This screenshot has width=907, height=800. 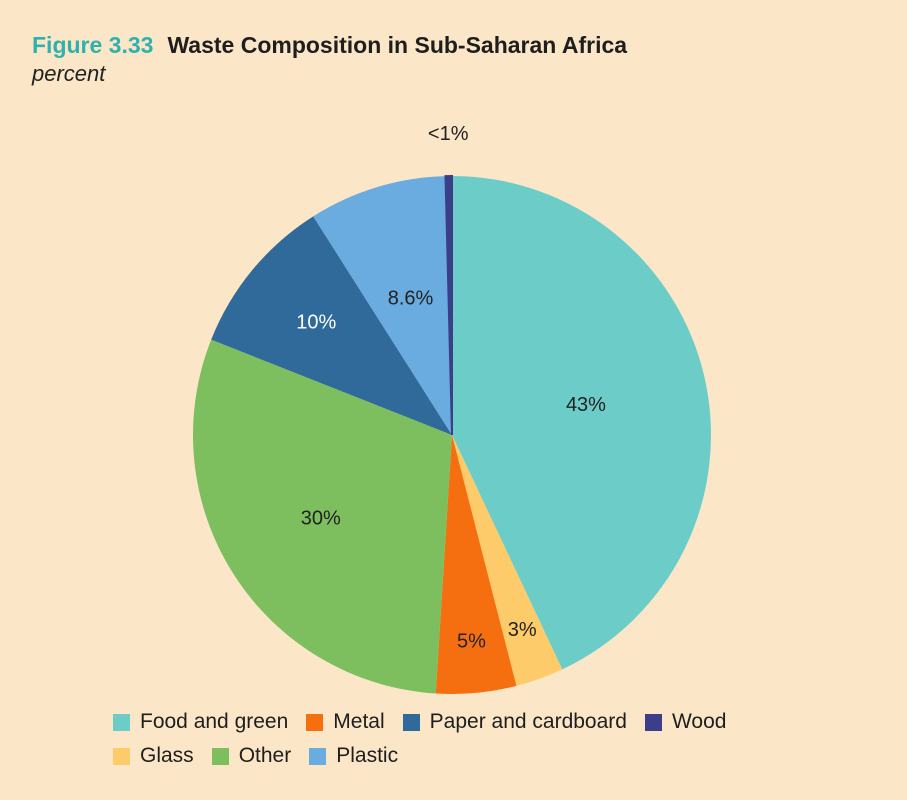 I want to click on slice-label-other: 30%, so click(x=321, y=518).